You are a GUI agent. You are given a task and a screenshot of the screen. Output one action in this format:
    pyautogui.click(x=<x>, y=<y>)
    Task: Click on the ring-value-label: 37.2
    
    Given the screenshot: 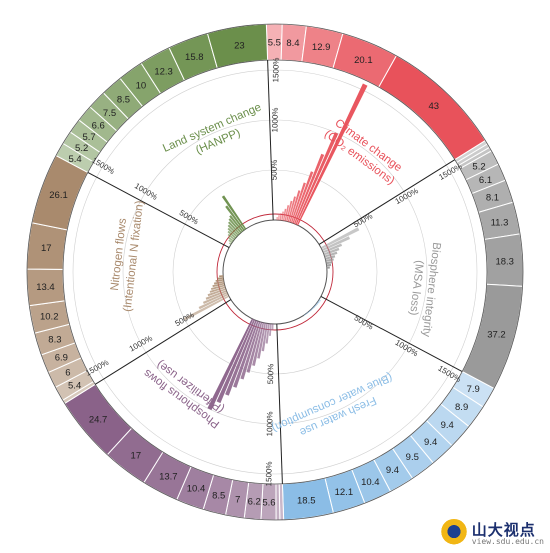 What is the action you would take?
    pyautogui.click(x=496, y=335)
    